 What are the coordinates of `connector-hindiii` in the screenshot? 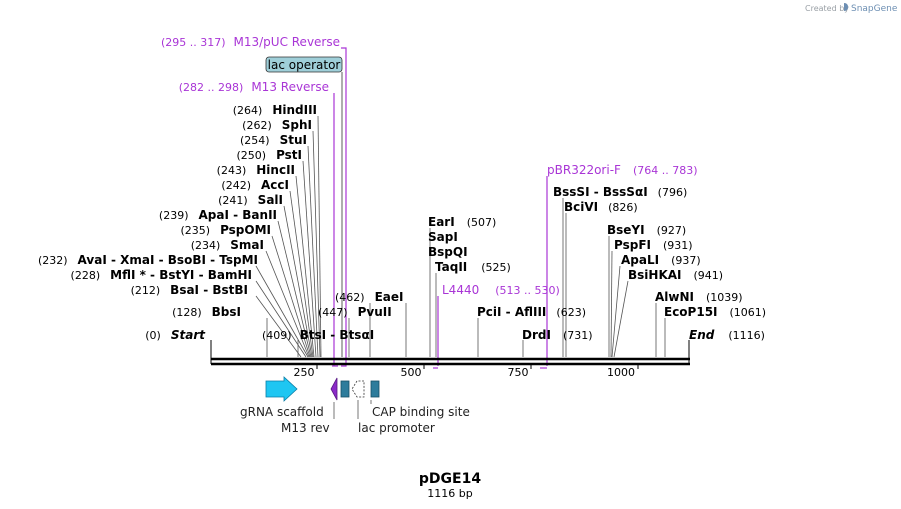 It's located at (319, 236).